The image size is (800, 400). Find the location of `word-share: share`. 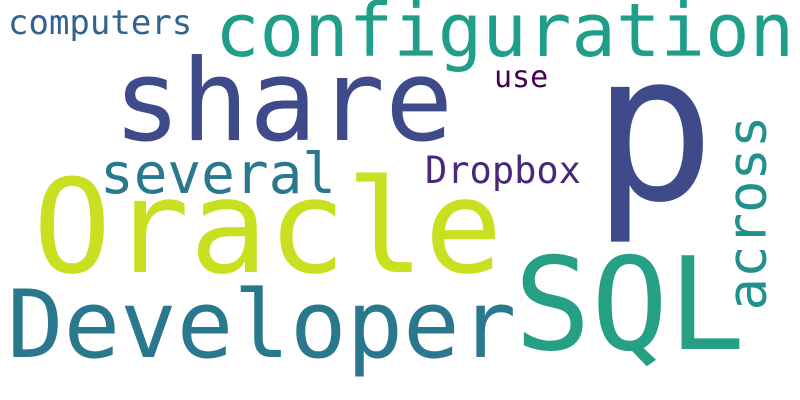

word-share: share is located at coordinates (283, 101).